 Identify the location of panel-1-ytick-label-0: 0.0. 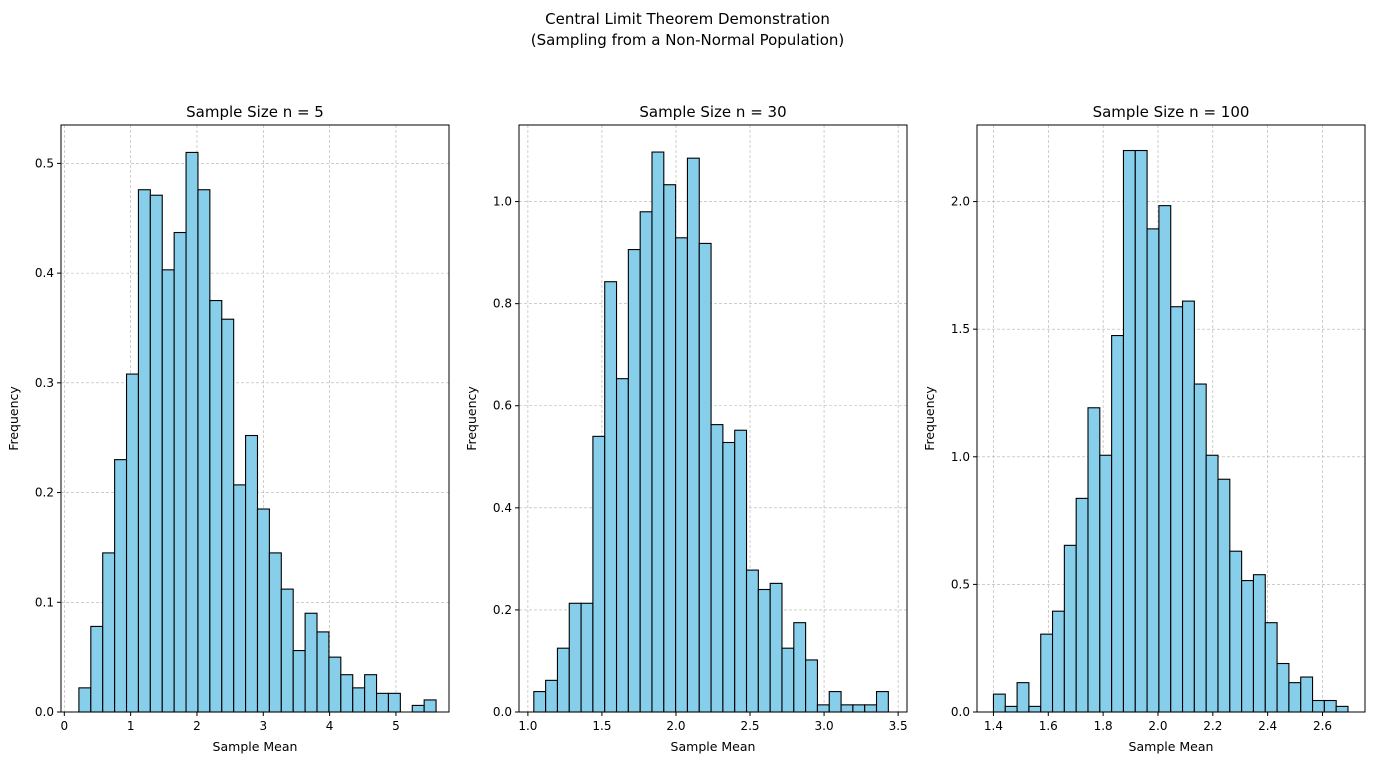
(44, 712).